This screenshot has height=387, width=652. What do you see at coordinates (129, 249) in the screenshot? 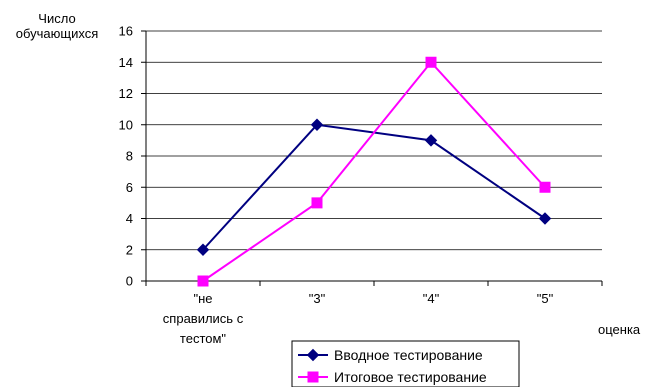
I see `y-tick-label: 2` at bounding box center [129, 249].